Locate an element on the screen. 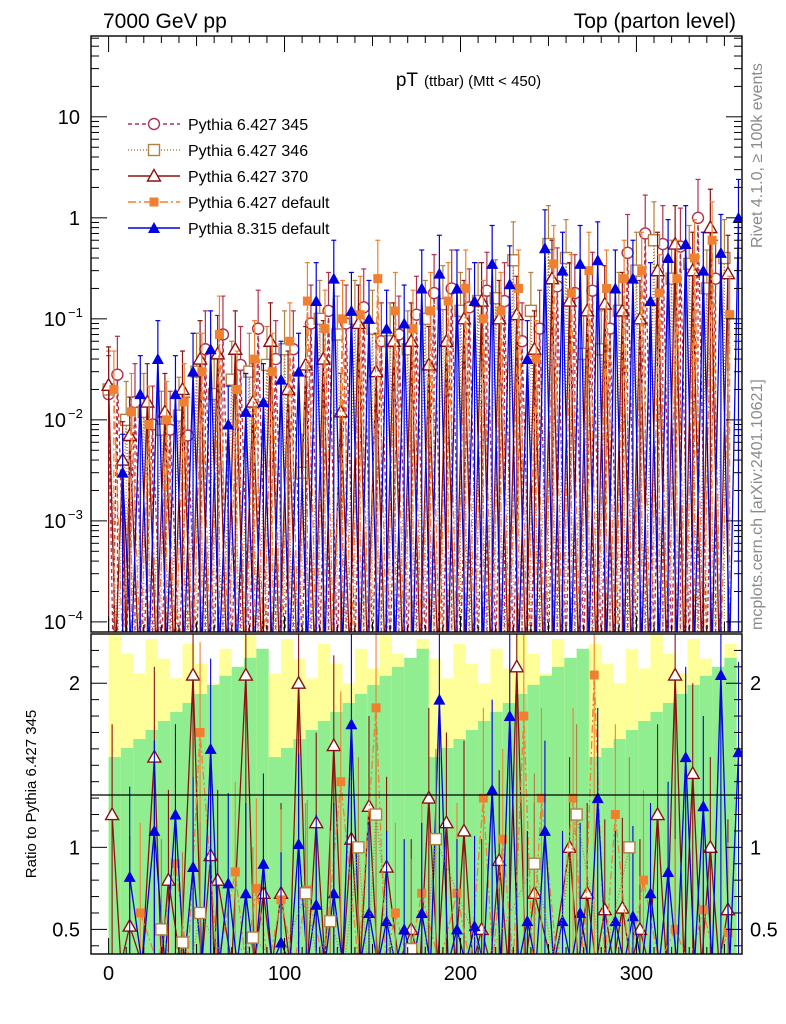 Image resolution: width=786 pixels, height=1024 pixels. ratio-series-p346 is located at coordinates (395, 839).